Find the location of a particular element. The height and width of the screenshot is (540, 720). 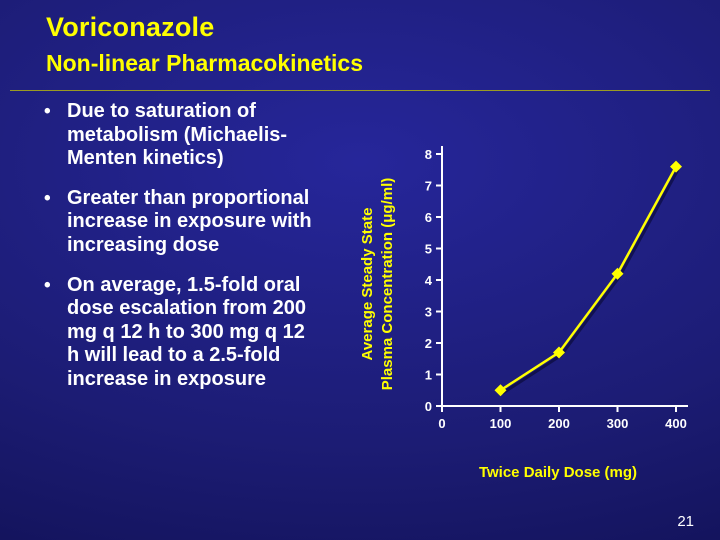

y-tick-label: 4 is located at coordinates (429, 280).